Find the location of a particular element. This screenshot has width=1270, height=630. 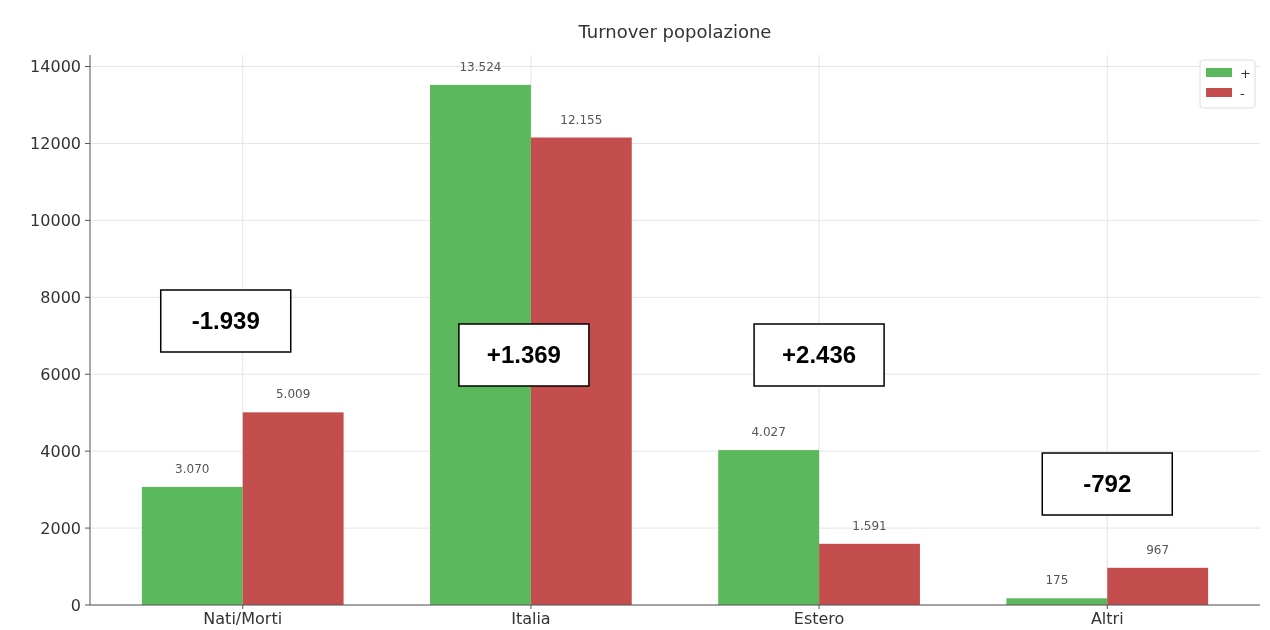

data-label: 175 is located at coordinates (1057, 580).